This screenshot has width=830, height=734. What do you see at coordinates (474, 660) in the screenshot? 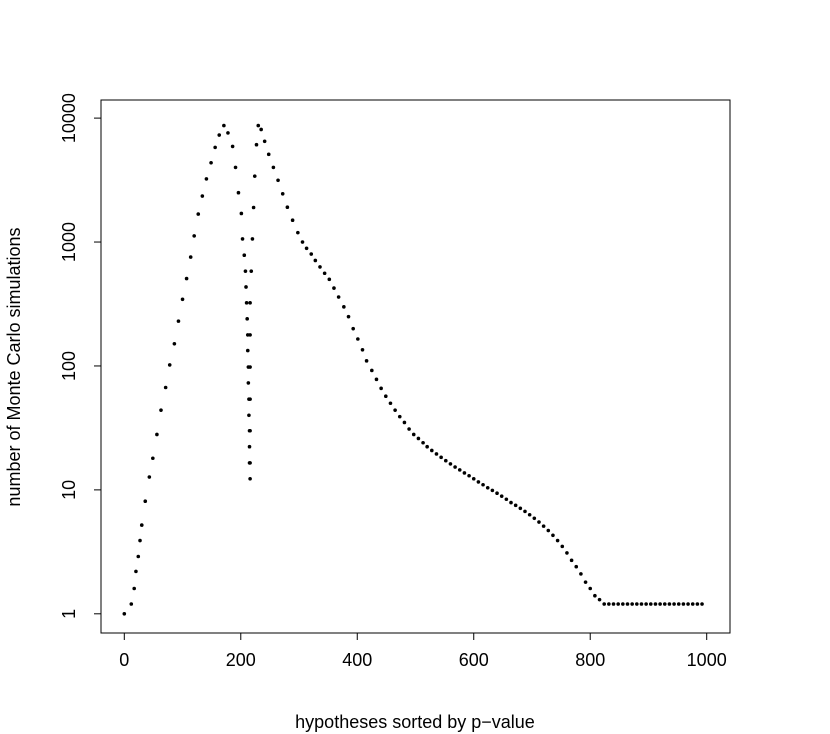
I see `x-tick-label: 600` at bounding box center [474, 660].